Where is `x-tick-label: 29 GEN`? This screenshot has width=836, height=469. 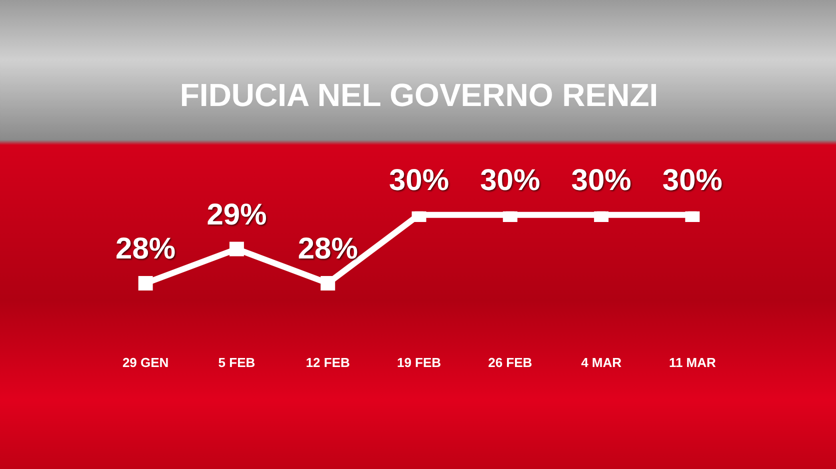 x-tick-label: 29 GEN is located at coordinates (145, 362).